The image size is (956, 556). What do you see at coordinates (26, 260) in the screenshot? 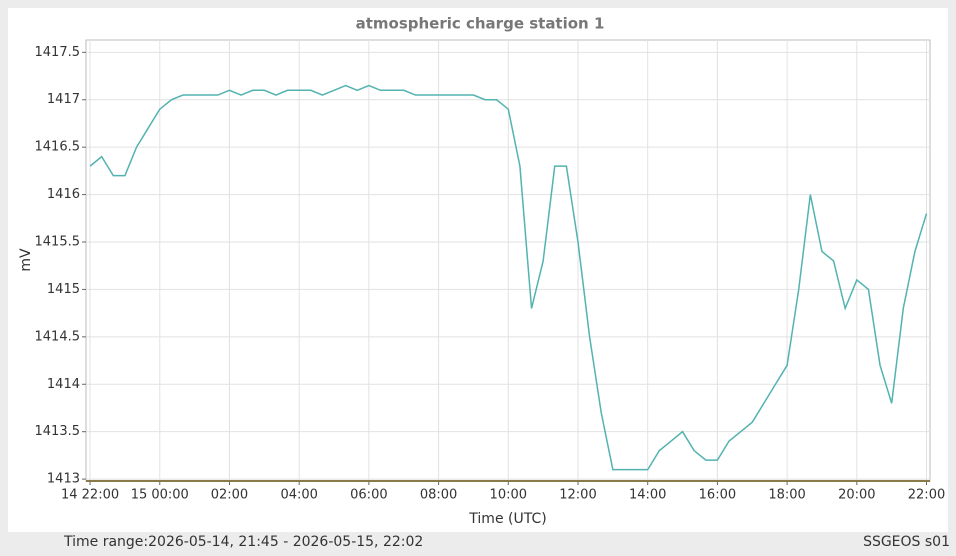
I see `y-axis-label: mV` at bounding box center [26, 260].